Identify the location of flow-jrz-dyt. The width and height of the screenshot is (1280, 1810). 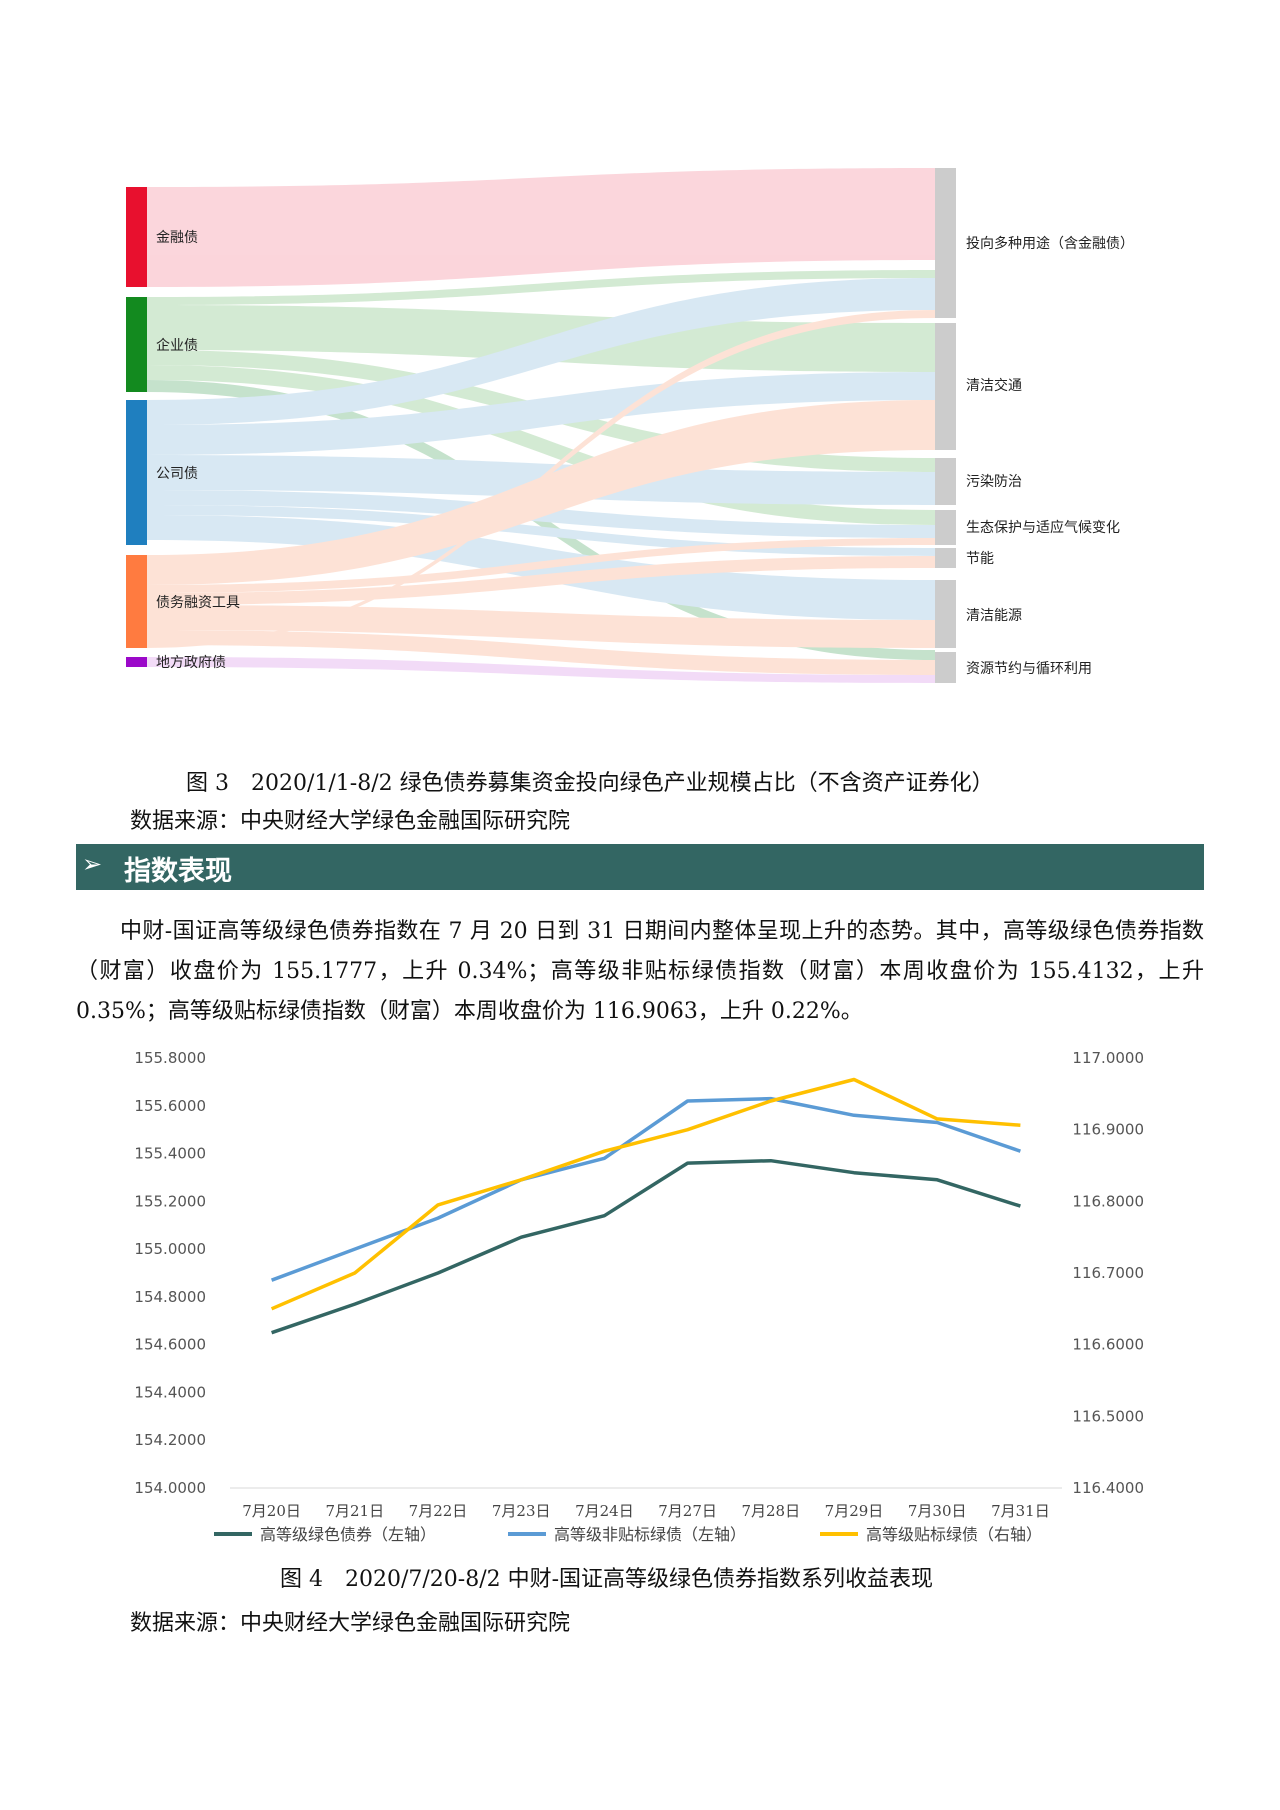
(541, 227).